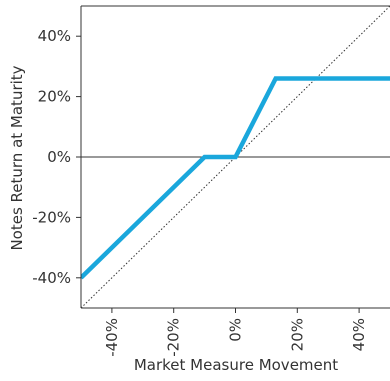 The width and height of the screenshot is (390, 381). I want to click on y-axis-label: Notes Return at Maturity, so click(17, 157).